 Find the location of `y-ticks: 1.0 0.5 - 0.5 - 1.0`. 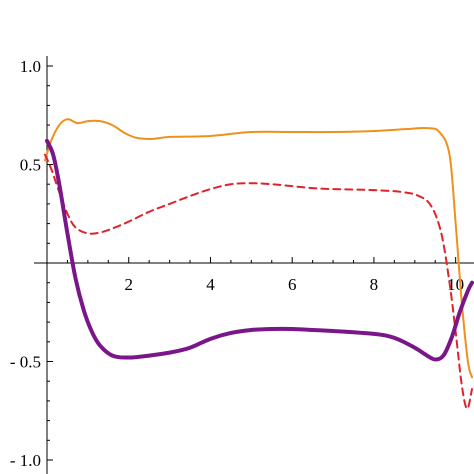

y-ticks: 1.0 0.5 - 0.5 - 1.0 is located at coordinates (31, 263).